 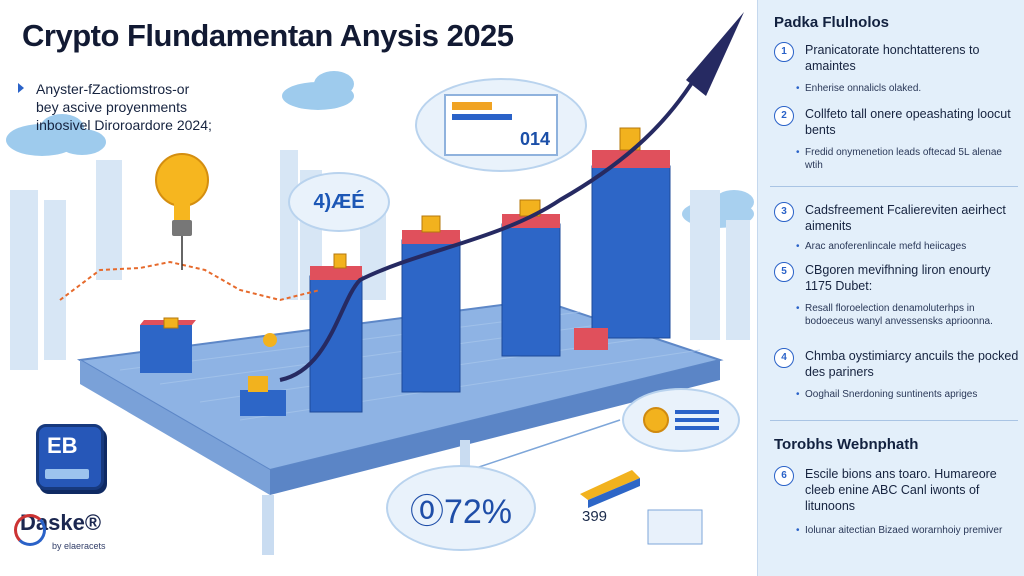 What do you see at coordinates (111, 107) in the screenshot?
I see `intro-line: bey ascive proyenments` at bounding box center [111, 107].